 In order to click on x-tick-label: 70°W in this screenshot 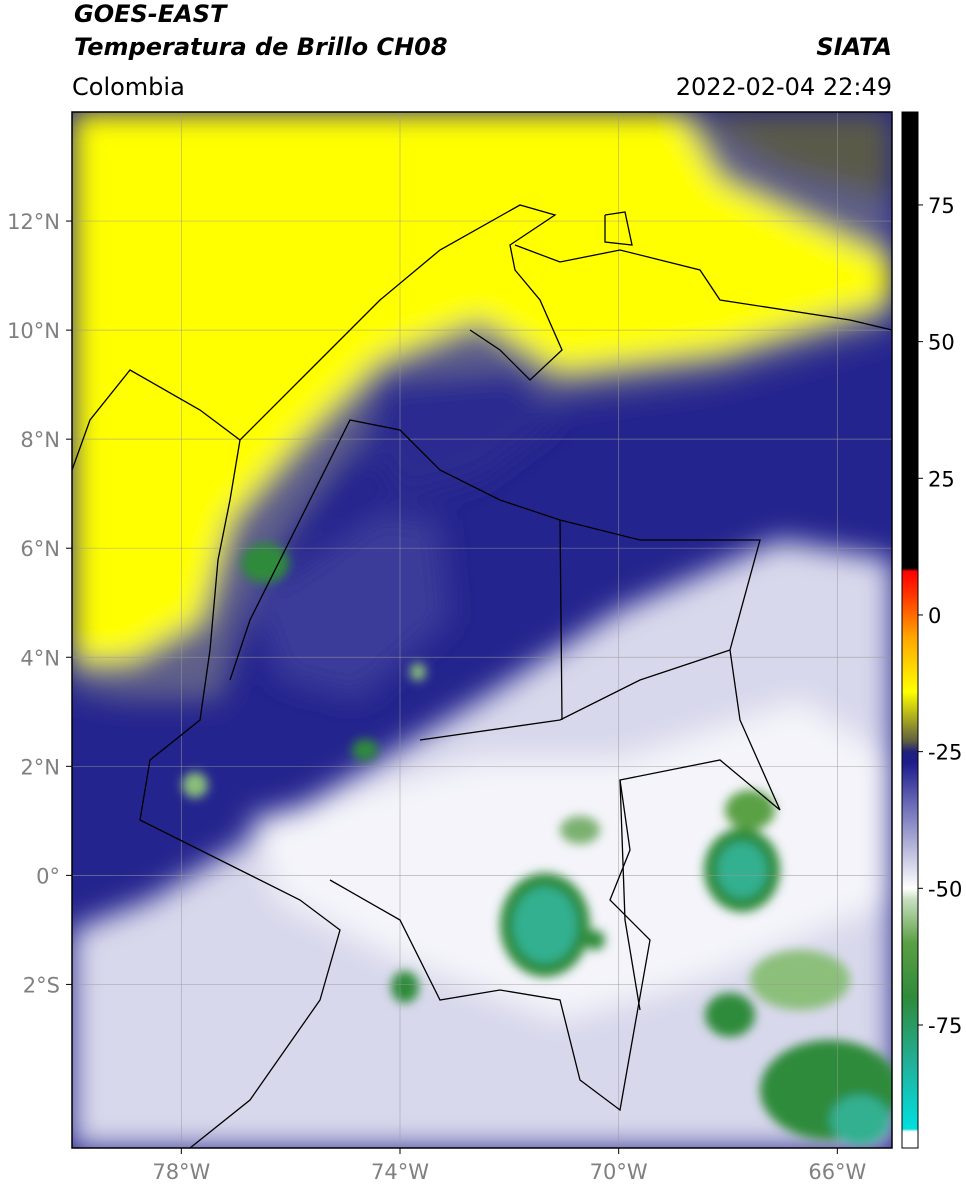, I will do `click(619, 1172)`.